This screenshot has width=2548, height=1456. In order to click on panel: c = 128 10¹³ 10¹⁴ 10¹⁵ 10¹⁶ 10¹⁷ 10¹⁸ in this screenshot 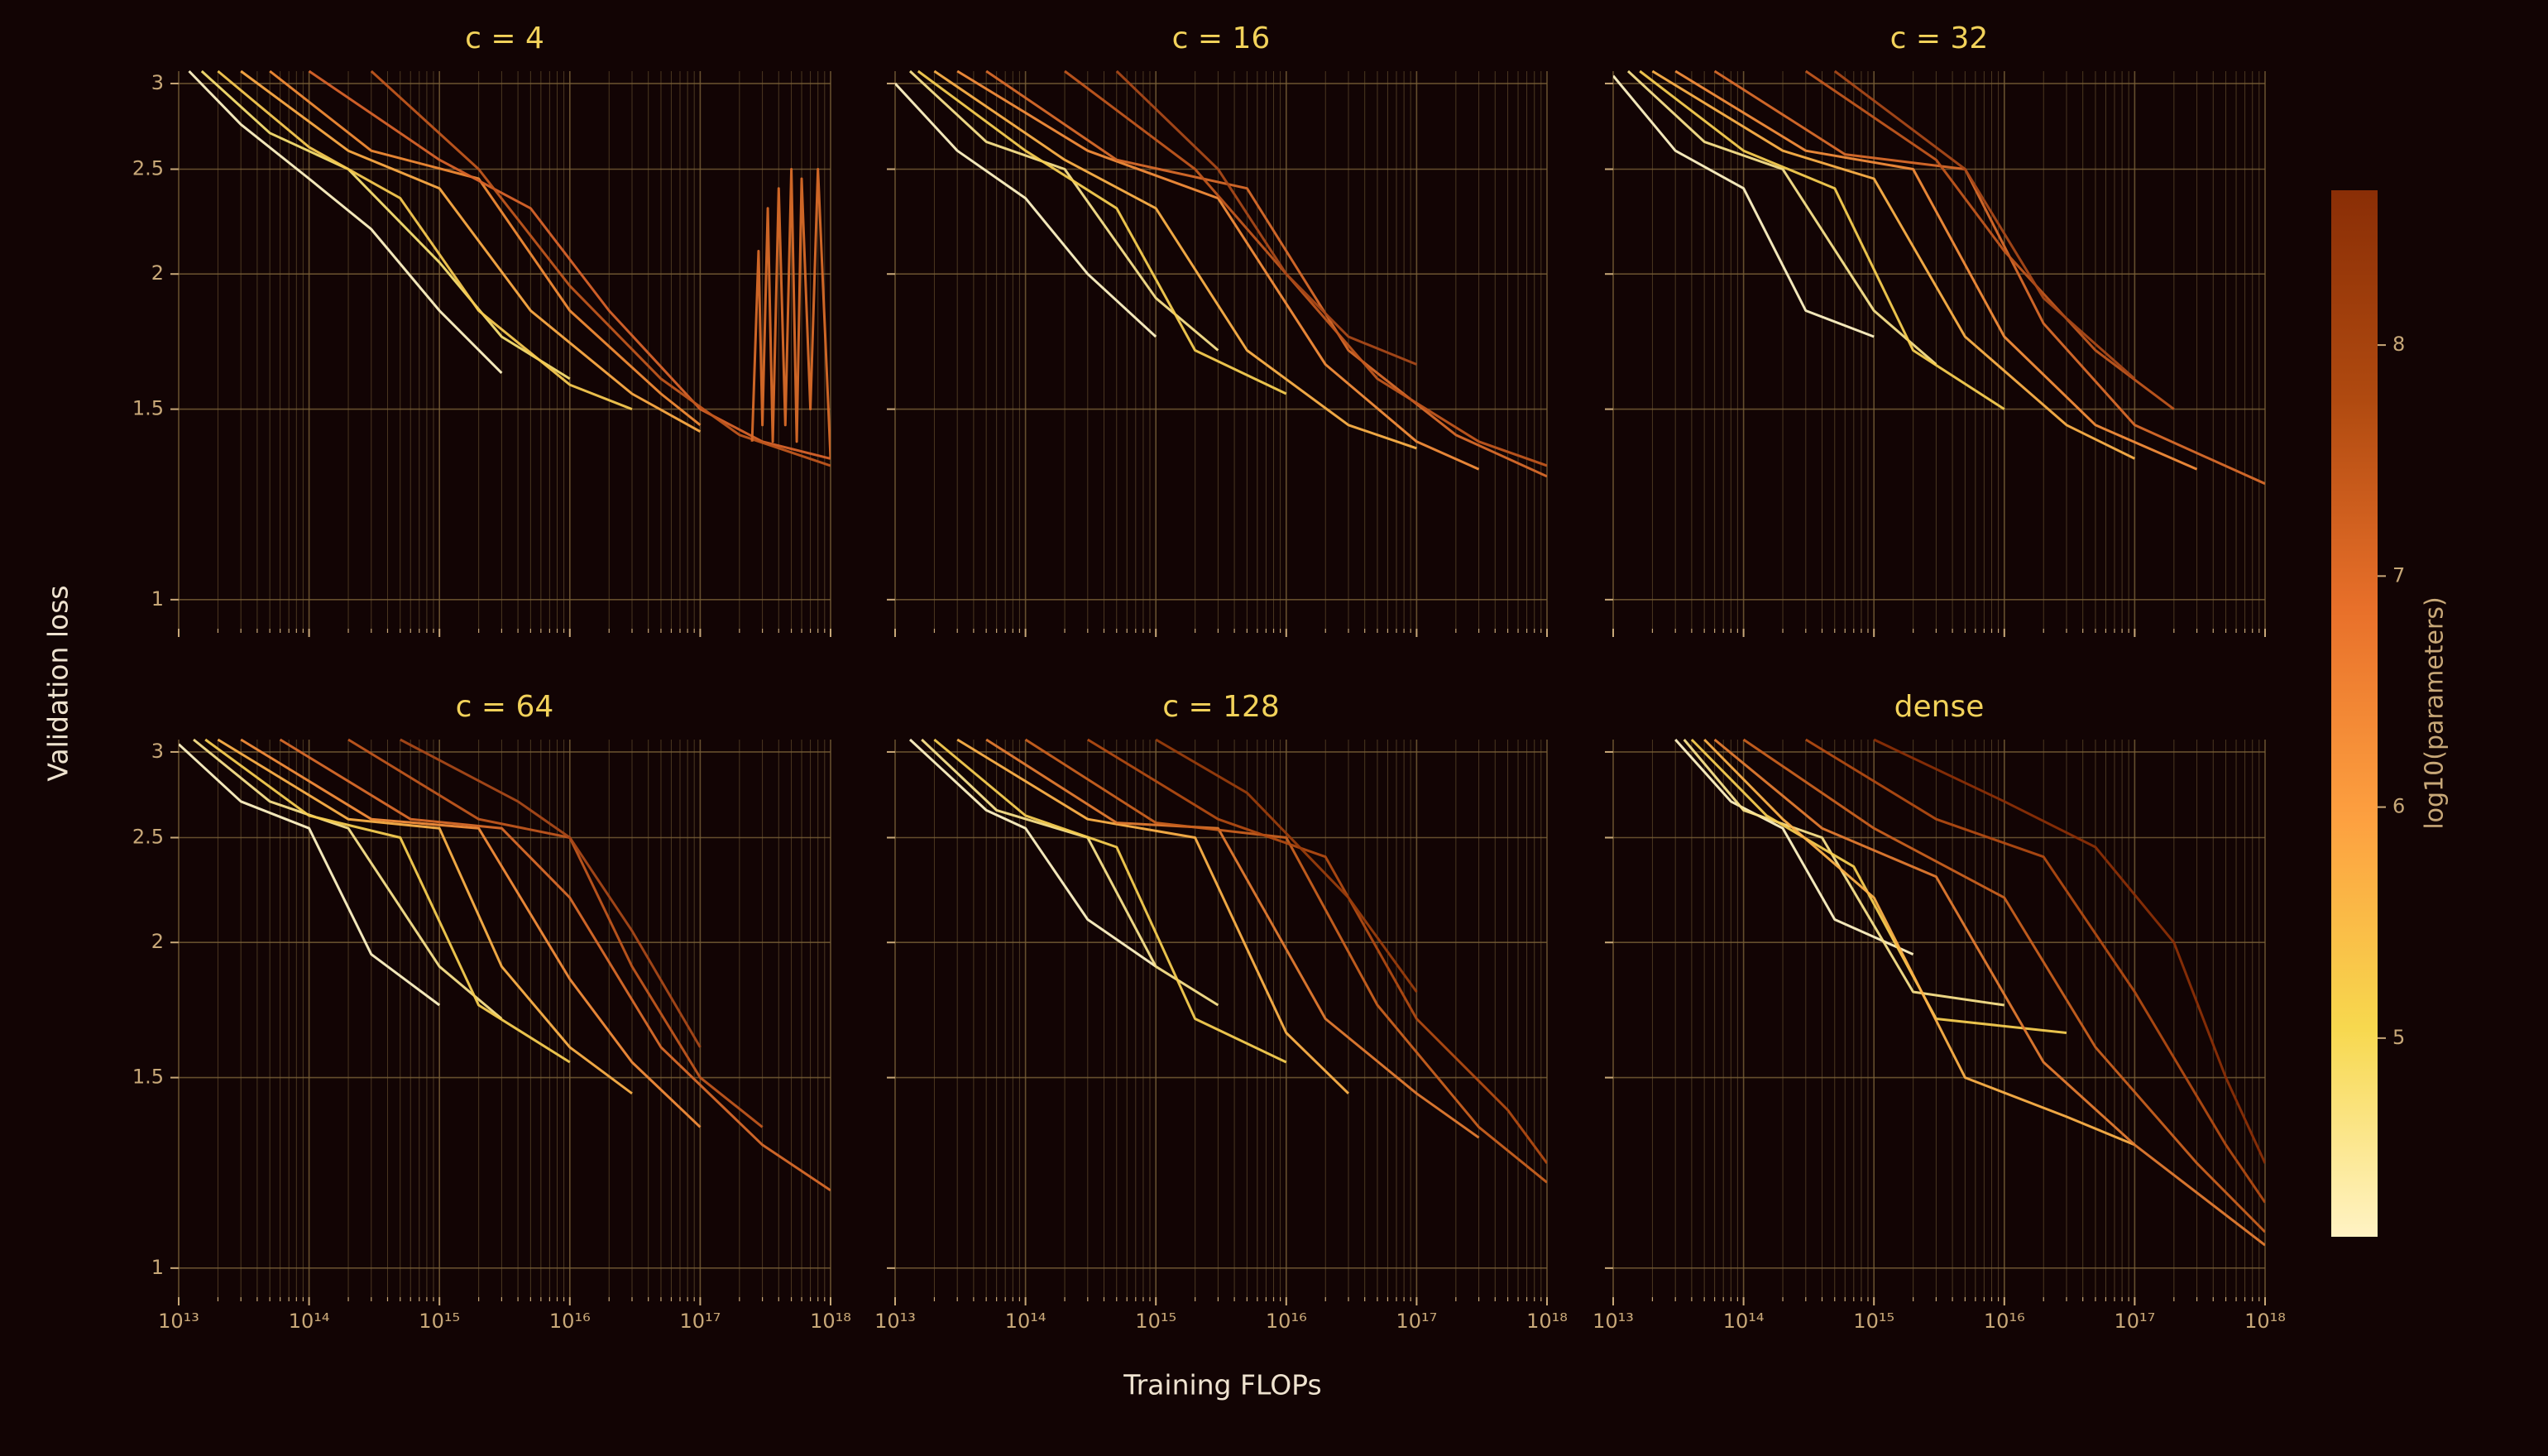, I will do `click(1221, 1011)`.